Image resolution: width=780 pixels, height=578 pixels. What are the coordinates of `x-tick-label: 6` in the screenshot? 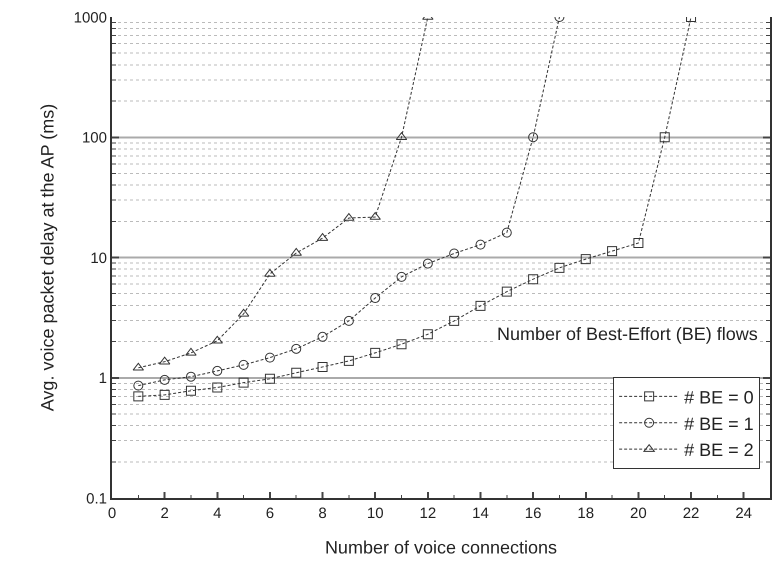 It's located at (270, 513).